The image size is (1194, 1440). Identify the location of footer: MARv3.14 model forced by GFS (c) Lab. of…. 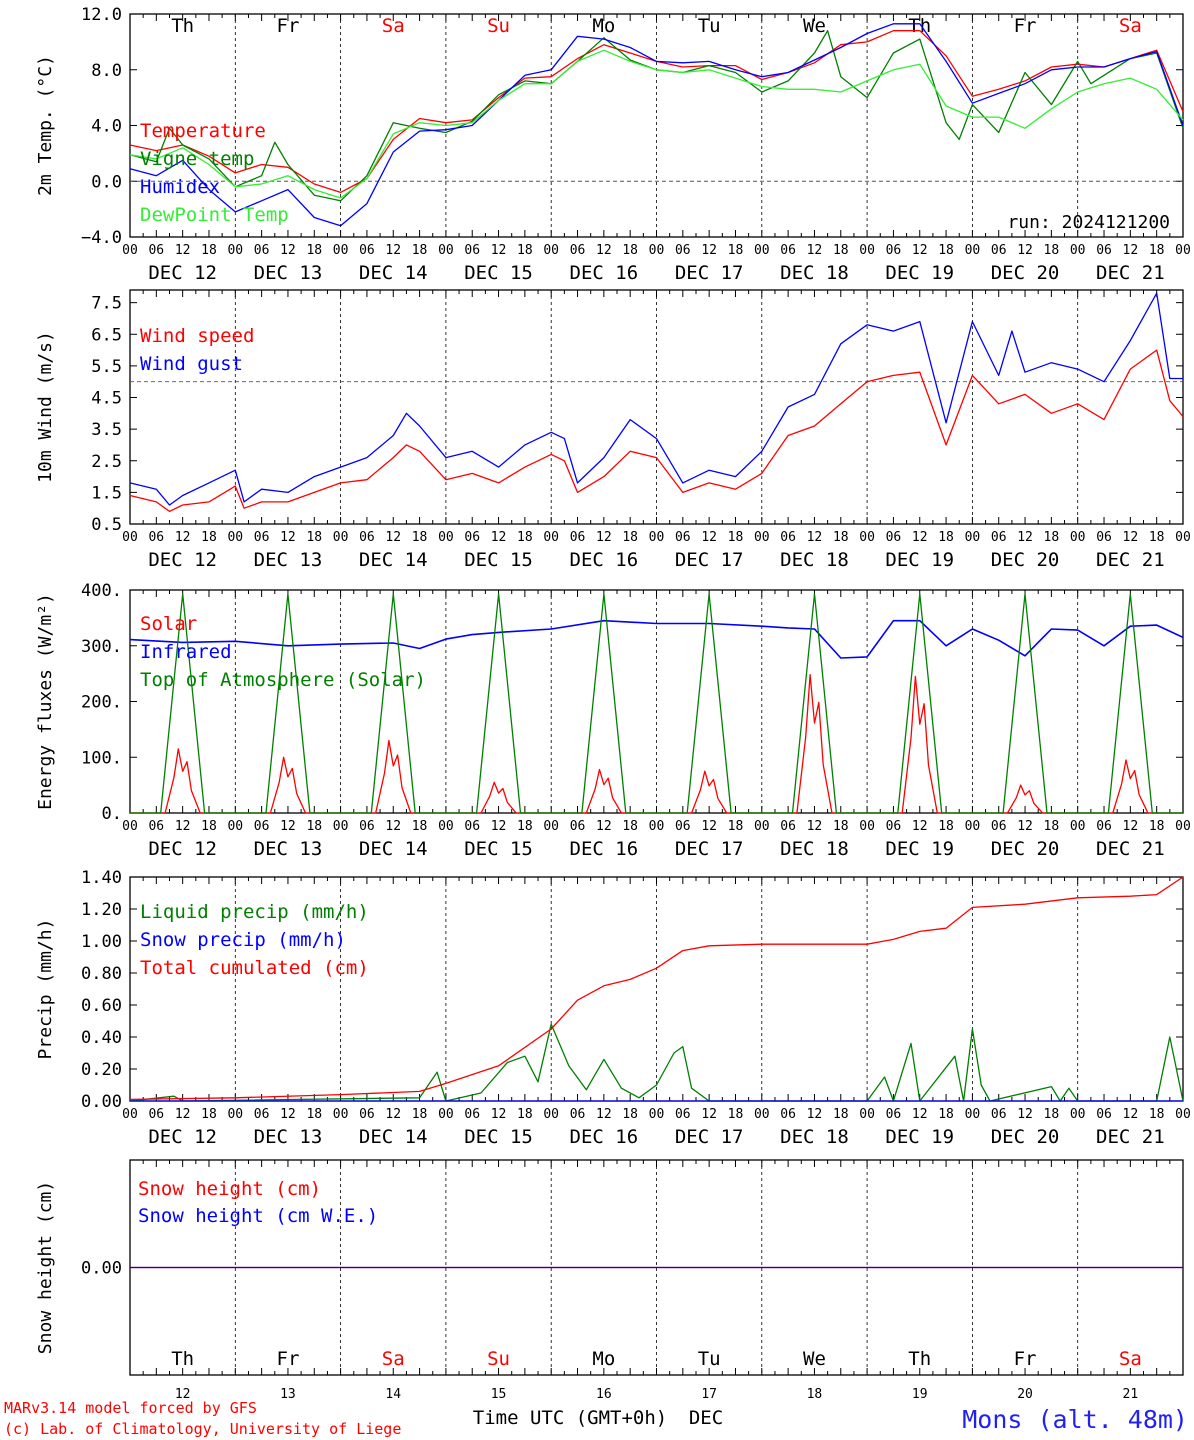
(596, 1418).